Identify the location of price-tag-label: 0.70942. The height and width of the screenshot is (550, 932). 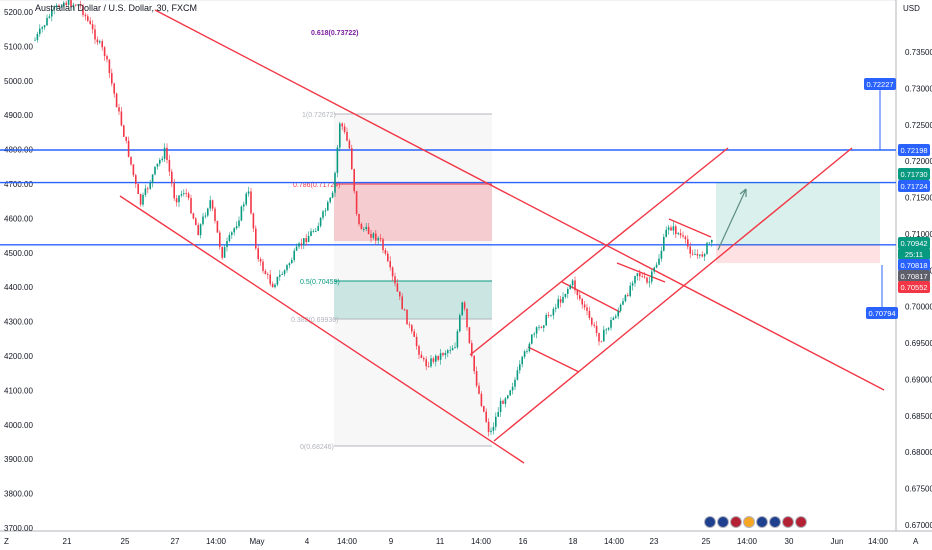
(913, 243).